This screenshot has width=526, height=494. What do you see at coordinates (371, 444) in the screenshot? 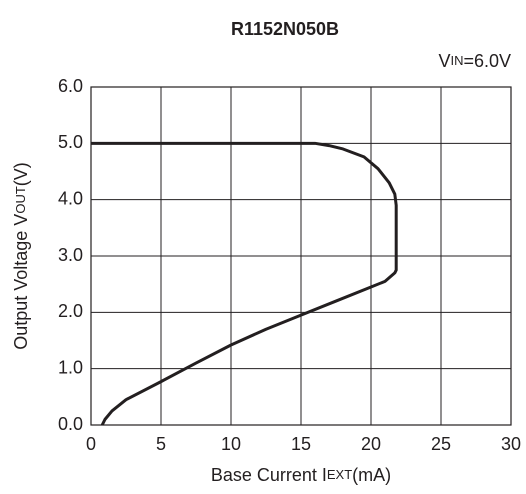
I see `x-tick-label: 20` at bounding box center [371, 444].